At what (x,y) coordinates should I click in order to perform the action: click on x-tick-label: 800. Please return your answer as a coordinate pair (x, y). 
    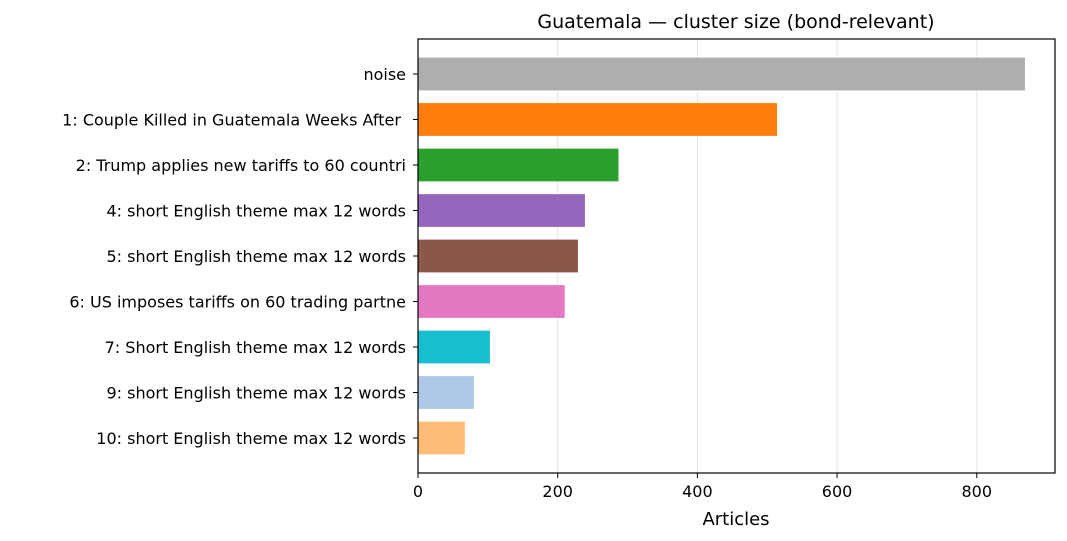
    Looking at the image, I should click on (976, 491).